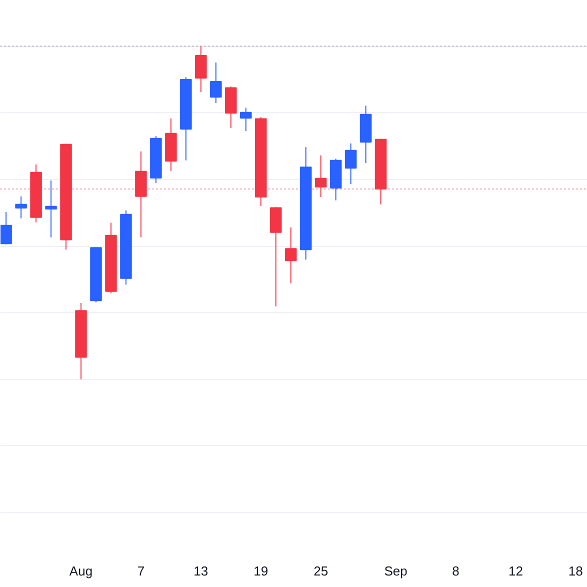 Image resolution: width=587 pixels, height=587 pixels. I want to click on x-tick-label: Sep, so click(396, 571).